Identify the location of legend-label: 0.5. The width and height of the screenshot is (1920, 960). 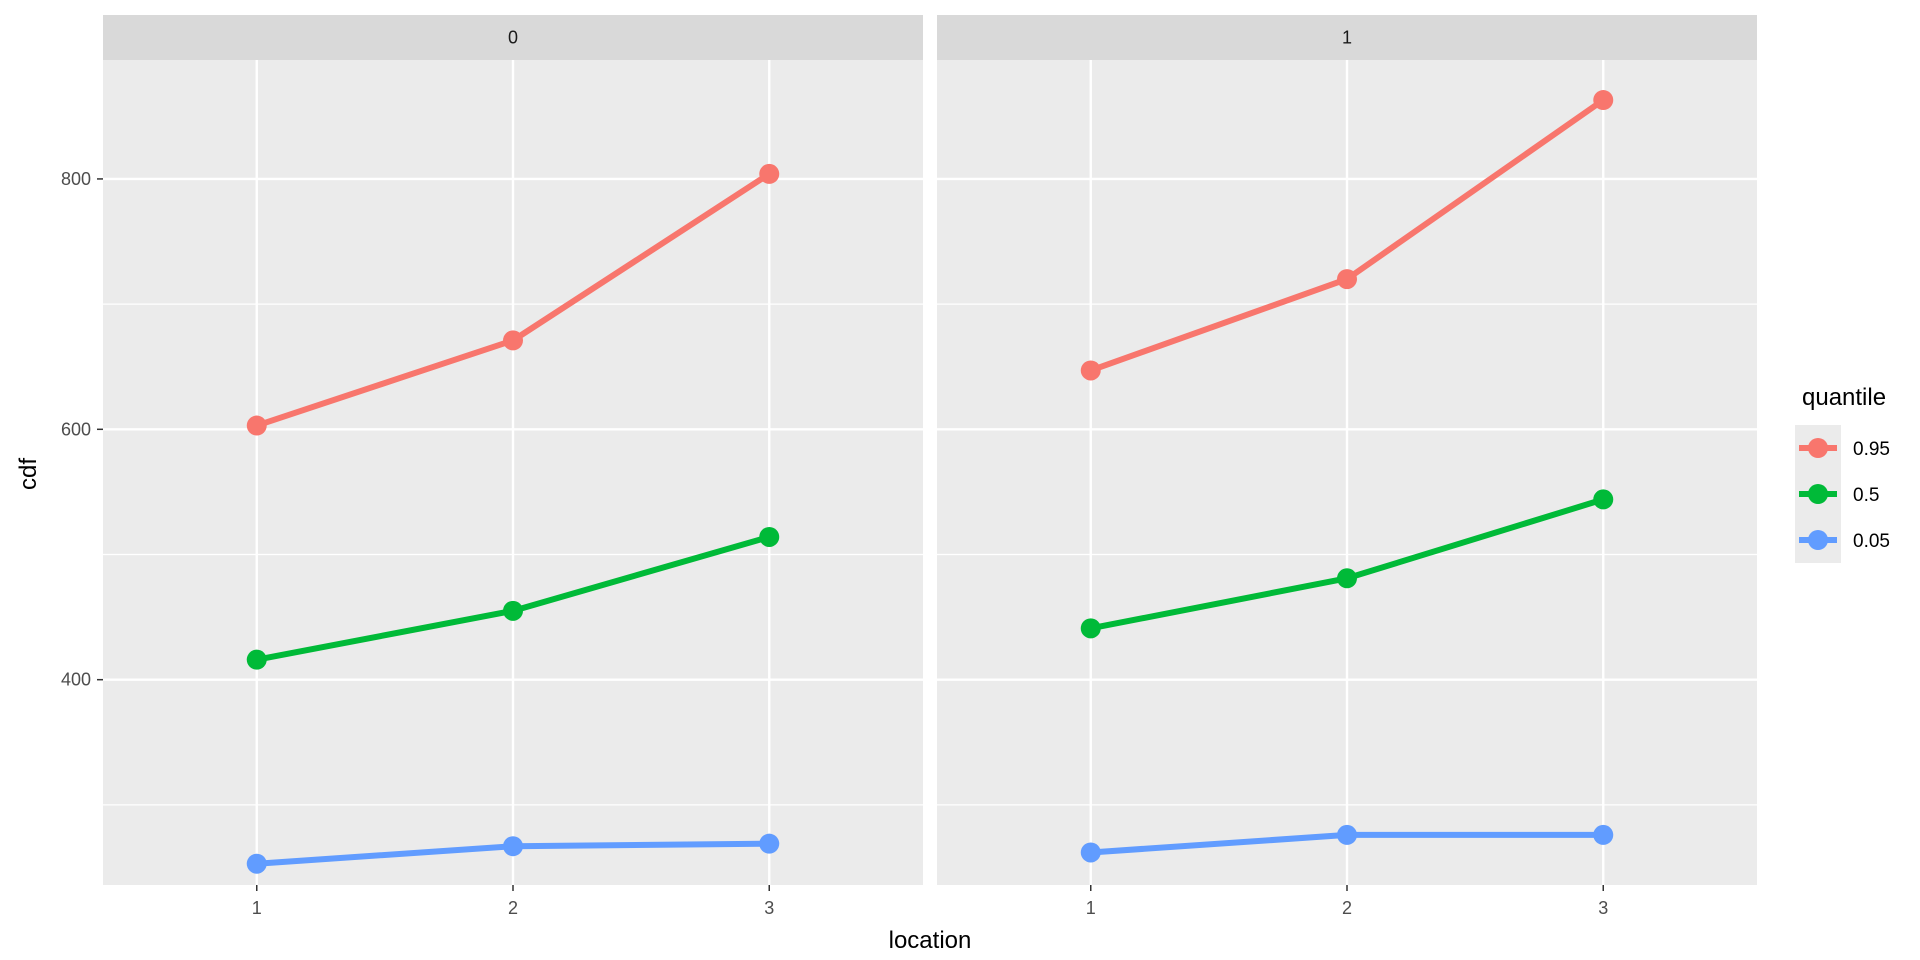
(1866, 495).